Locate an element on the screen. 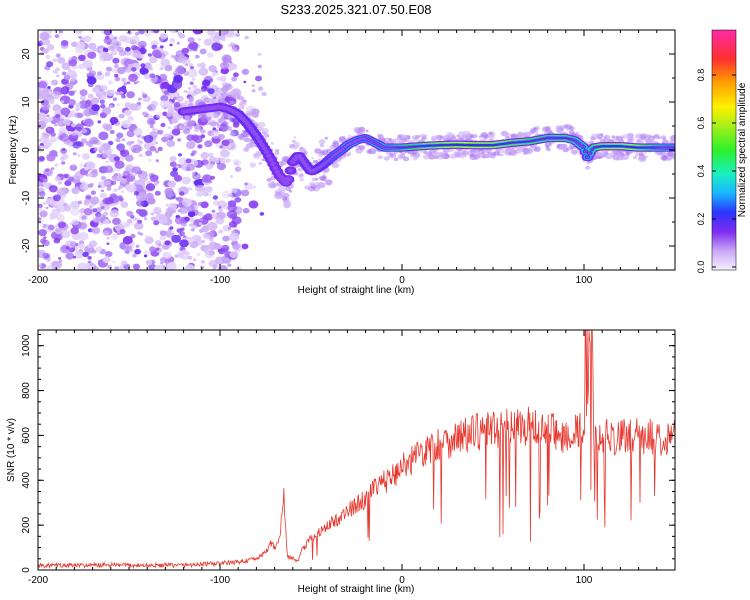  x-tick-label: -200 is located at coordinates (38, 580).